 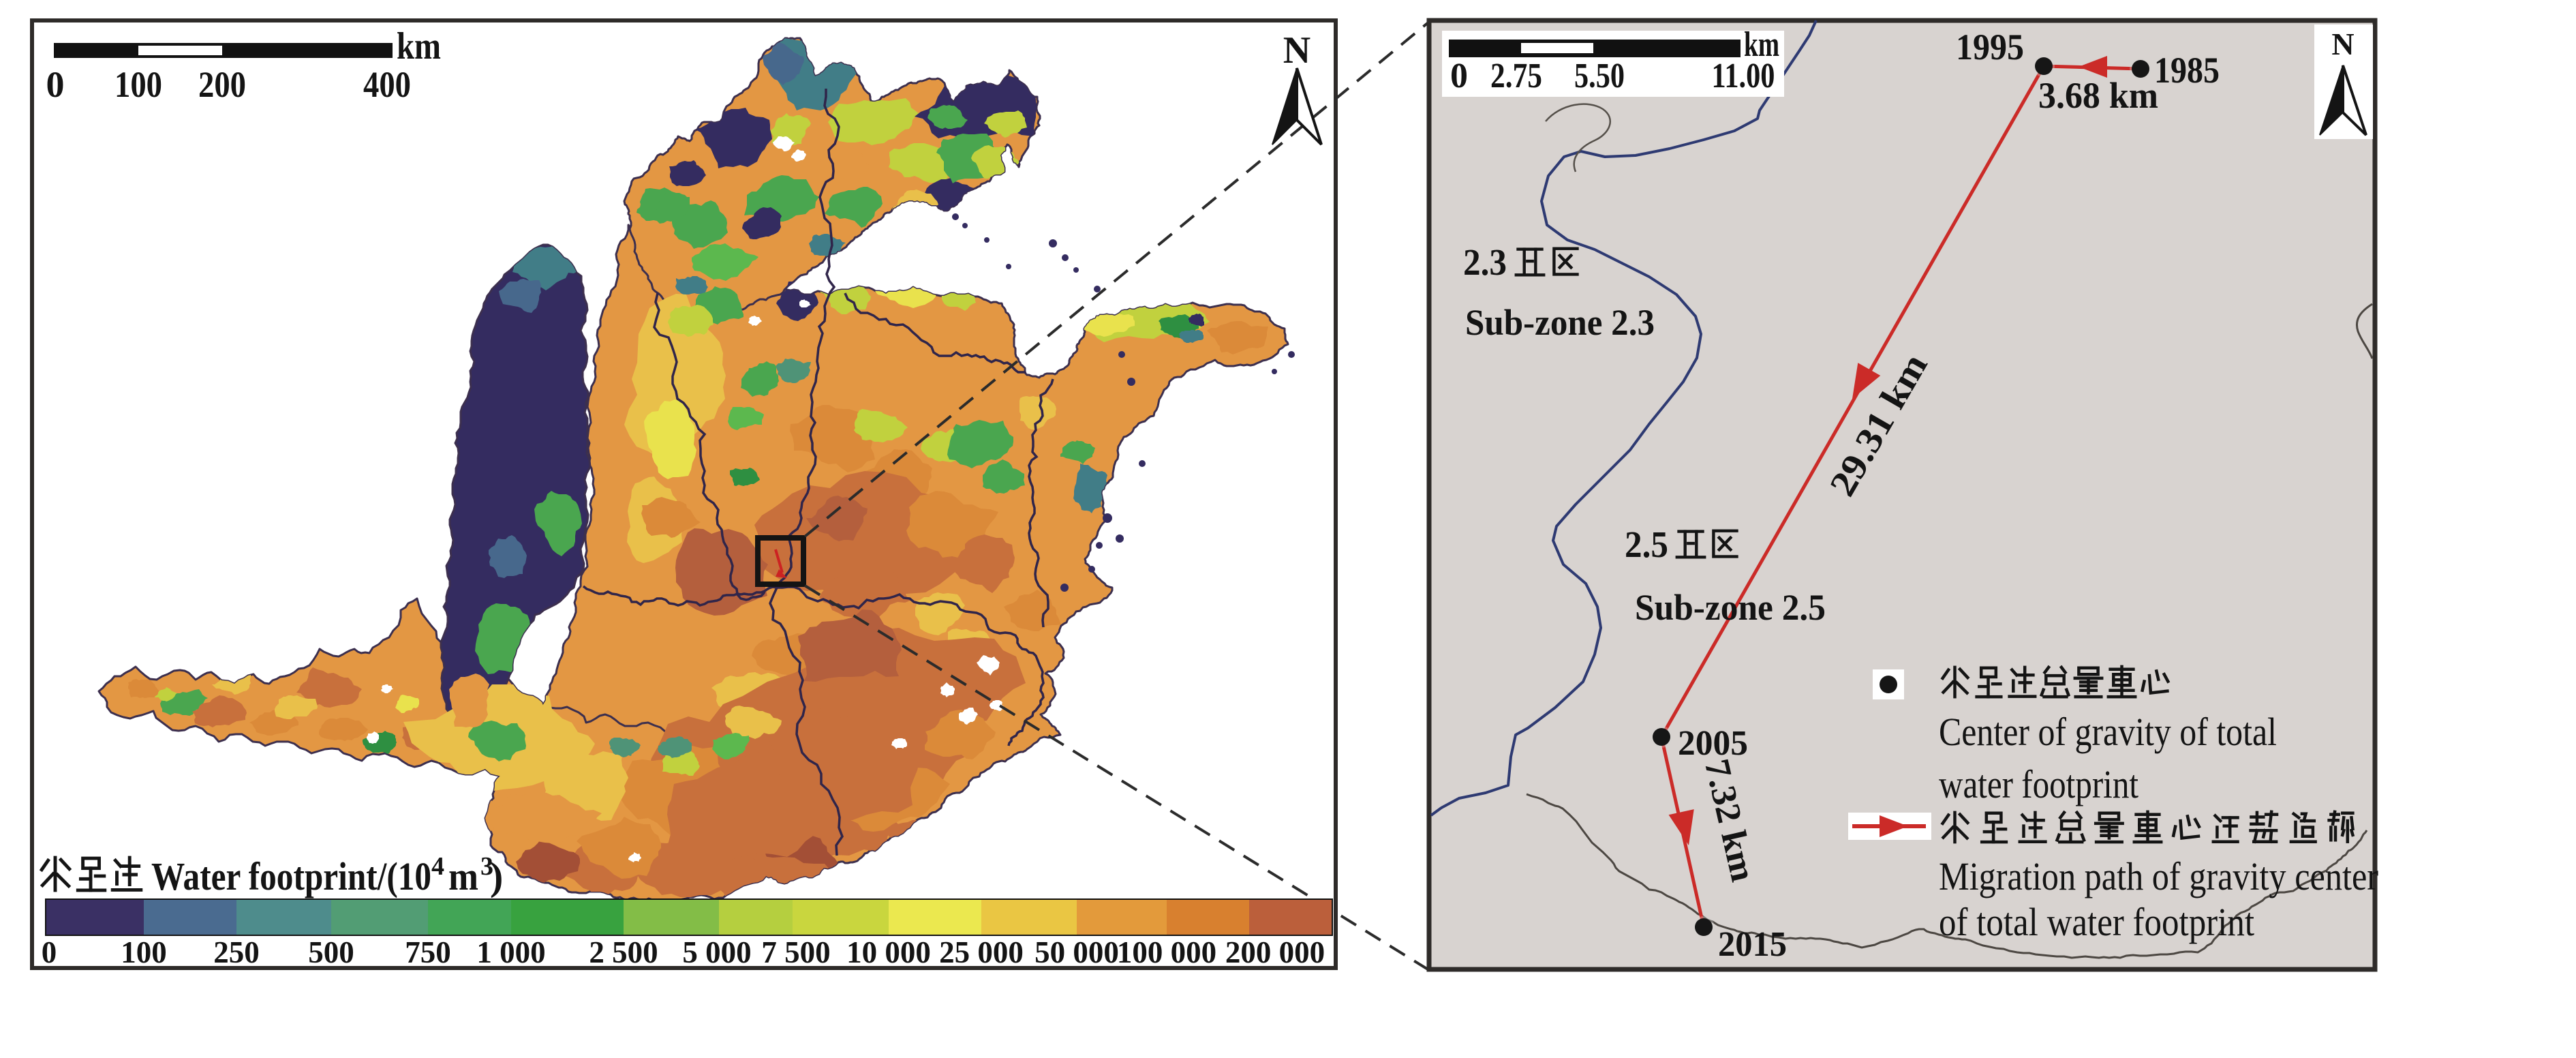 I want to click on svg-text: m, so click(x=463, y=876).